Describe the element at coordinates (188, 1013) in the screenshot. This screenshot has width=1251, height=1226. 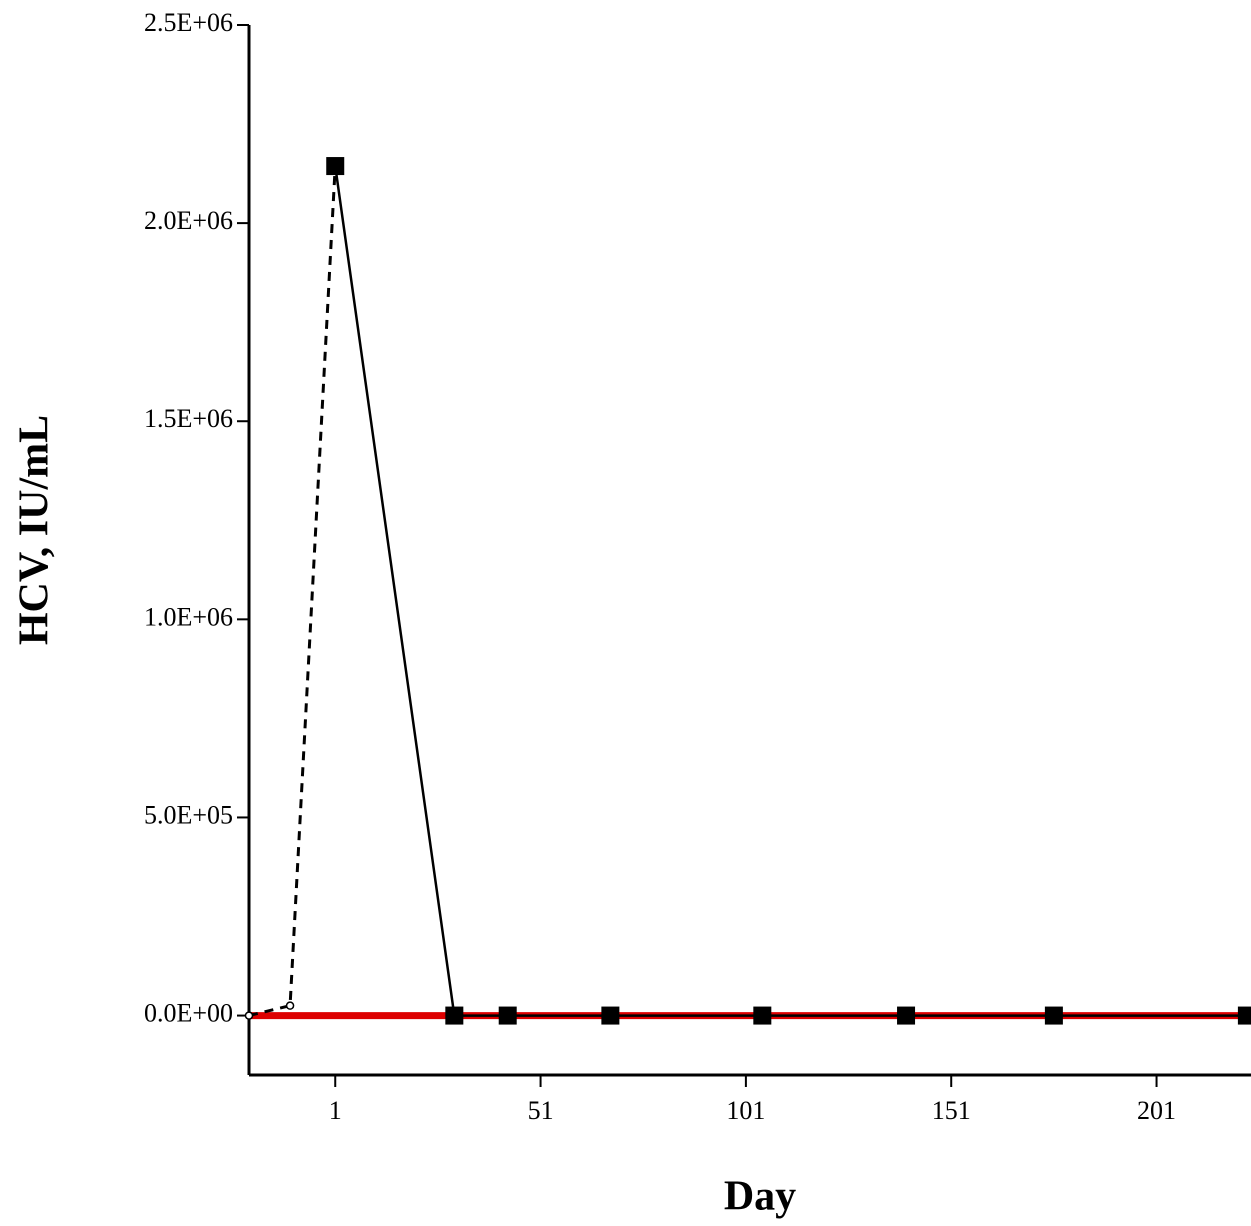
I see `y-tick-label: 0.0E+00` at that location.